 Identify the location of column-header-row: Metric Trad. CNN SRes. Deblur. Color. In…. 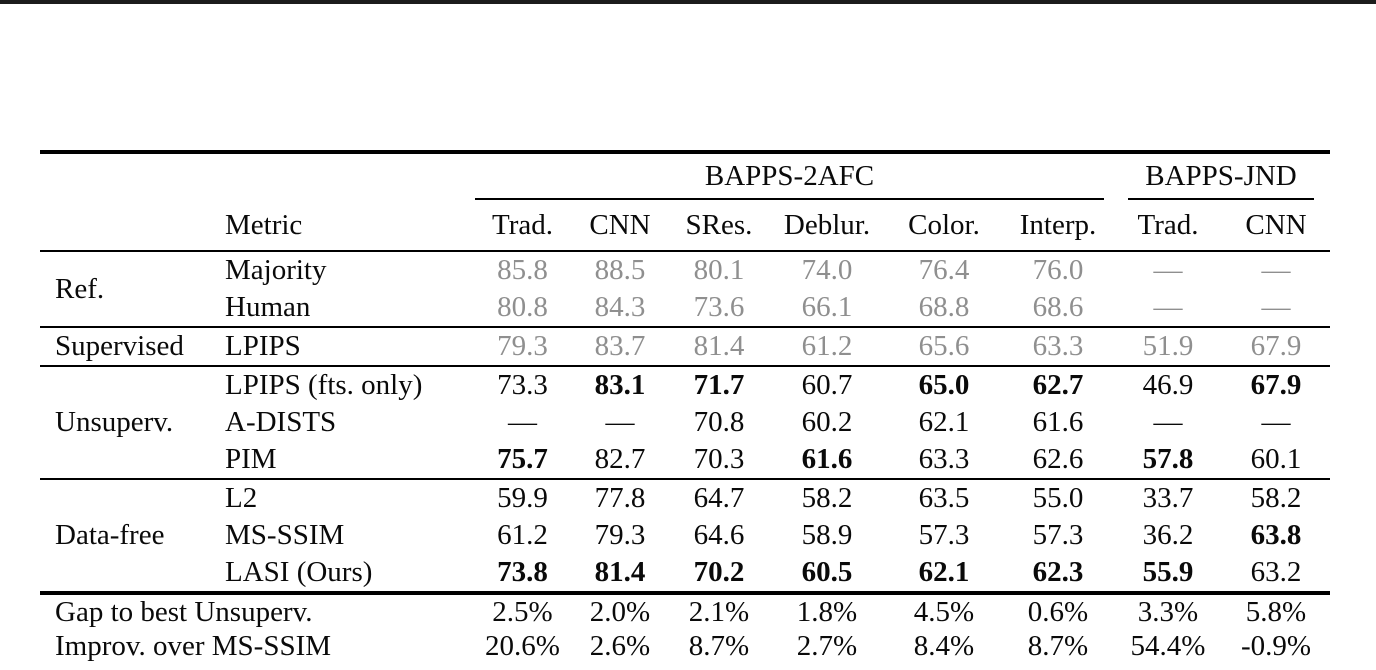
(685, 226).